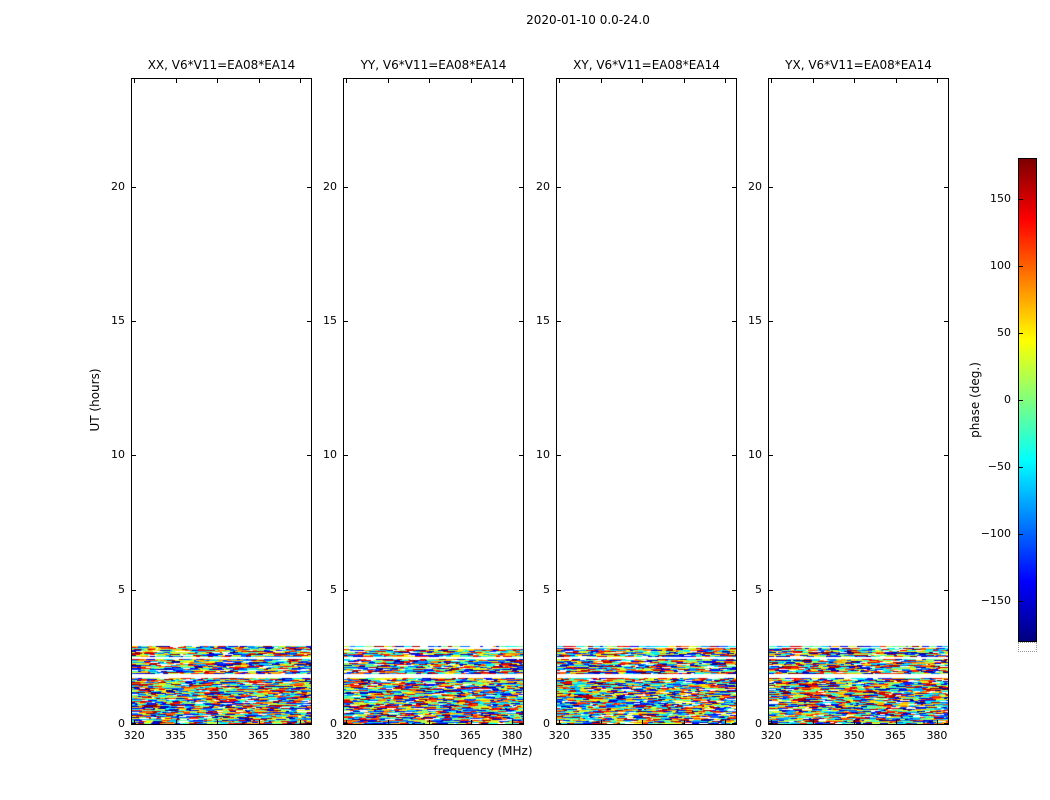 The width and height of the screenshot is (1050, 800). What do you see at coordinates (483, 751) in the screenshot?
I see `x-axis-label: frequency (MHz)` at bounding box center [483, 751].